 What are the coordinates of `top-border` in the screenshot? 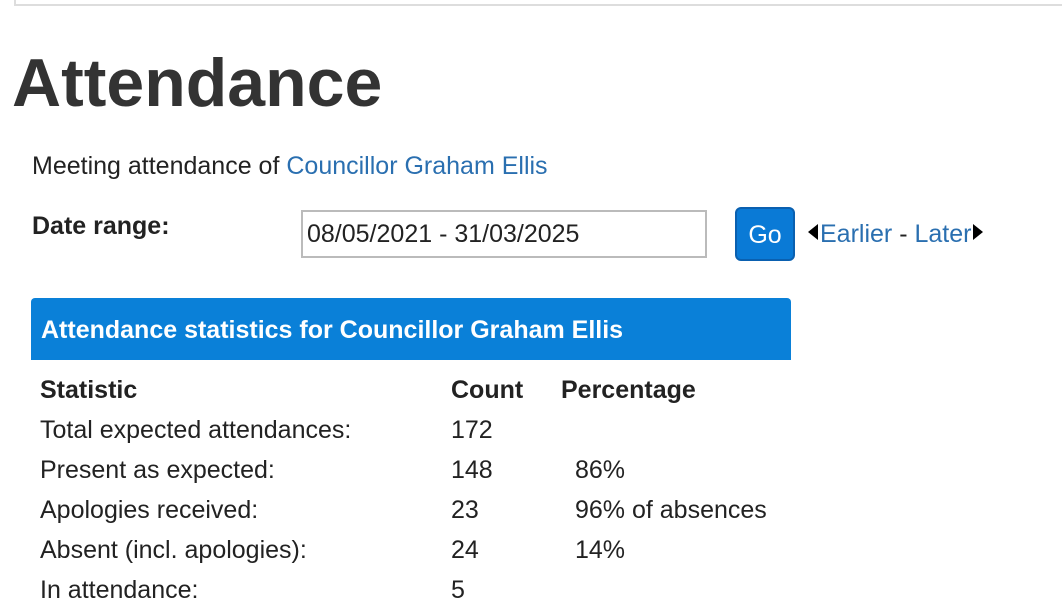 It's located at (538, 3).